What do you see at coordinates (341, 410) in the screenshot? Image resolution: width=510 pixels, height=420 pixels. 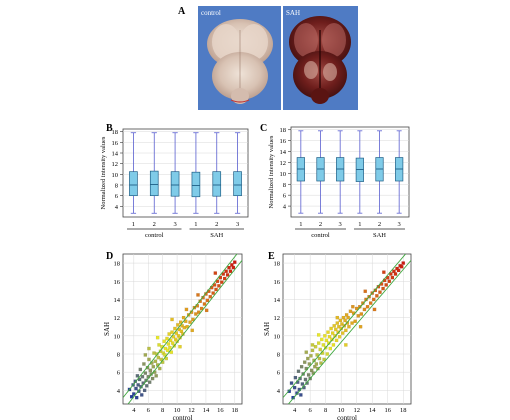 I see `x-tick-label: 10` at bounding box center [341, 410].